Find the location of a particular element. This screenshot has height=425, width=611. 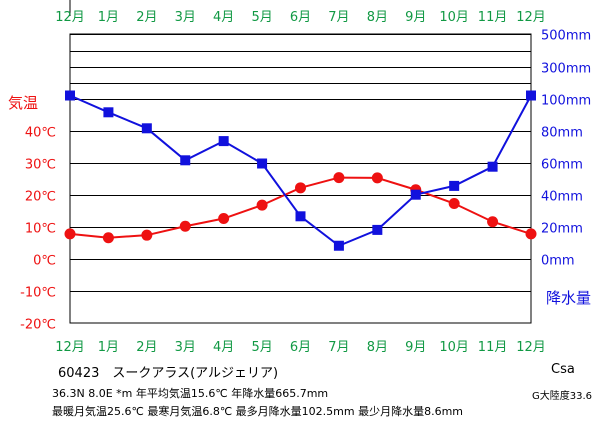

month-label-top: 5月 is located at coordinates (261, 17).